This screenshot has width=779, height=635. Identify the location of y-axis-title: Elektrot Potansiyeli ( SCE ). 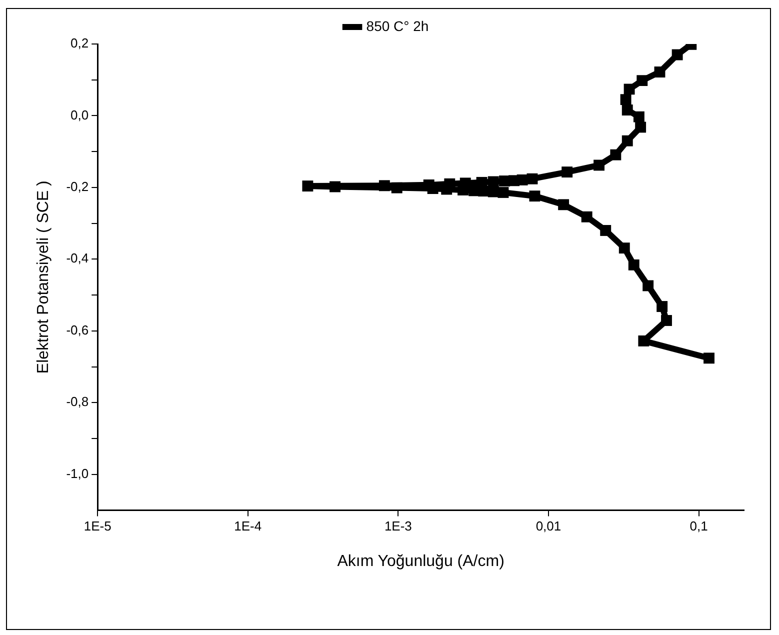
(43, 277).